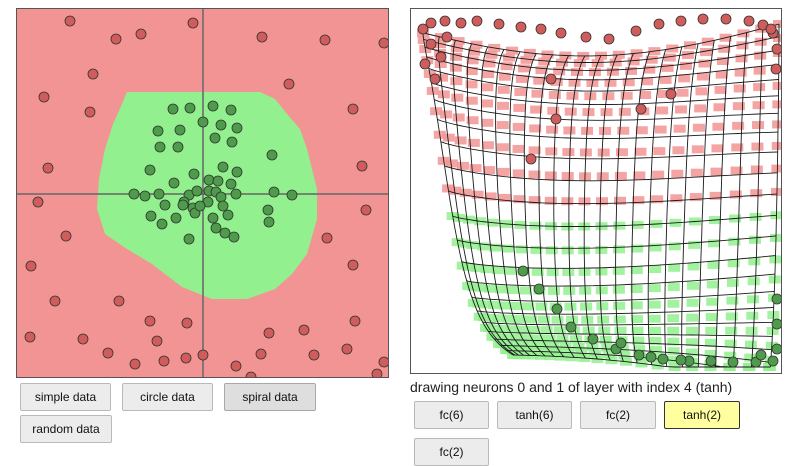 This screenshot has height=466, width=800. Describe the element at coordinates (618, 415) in the screenshot. I see `layer-button-fc2: fc(2)` at that location.